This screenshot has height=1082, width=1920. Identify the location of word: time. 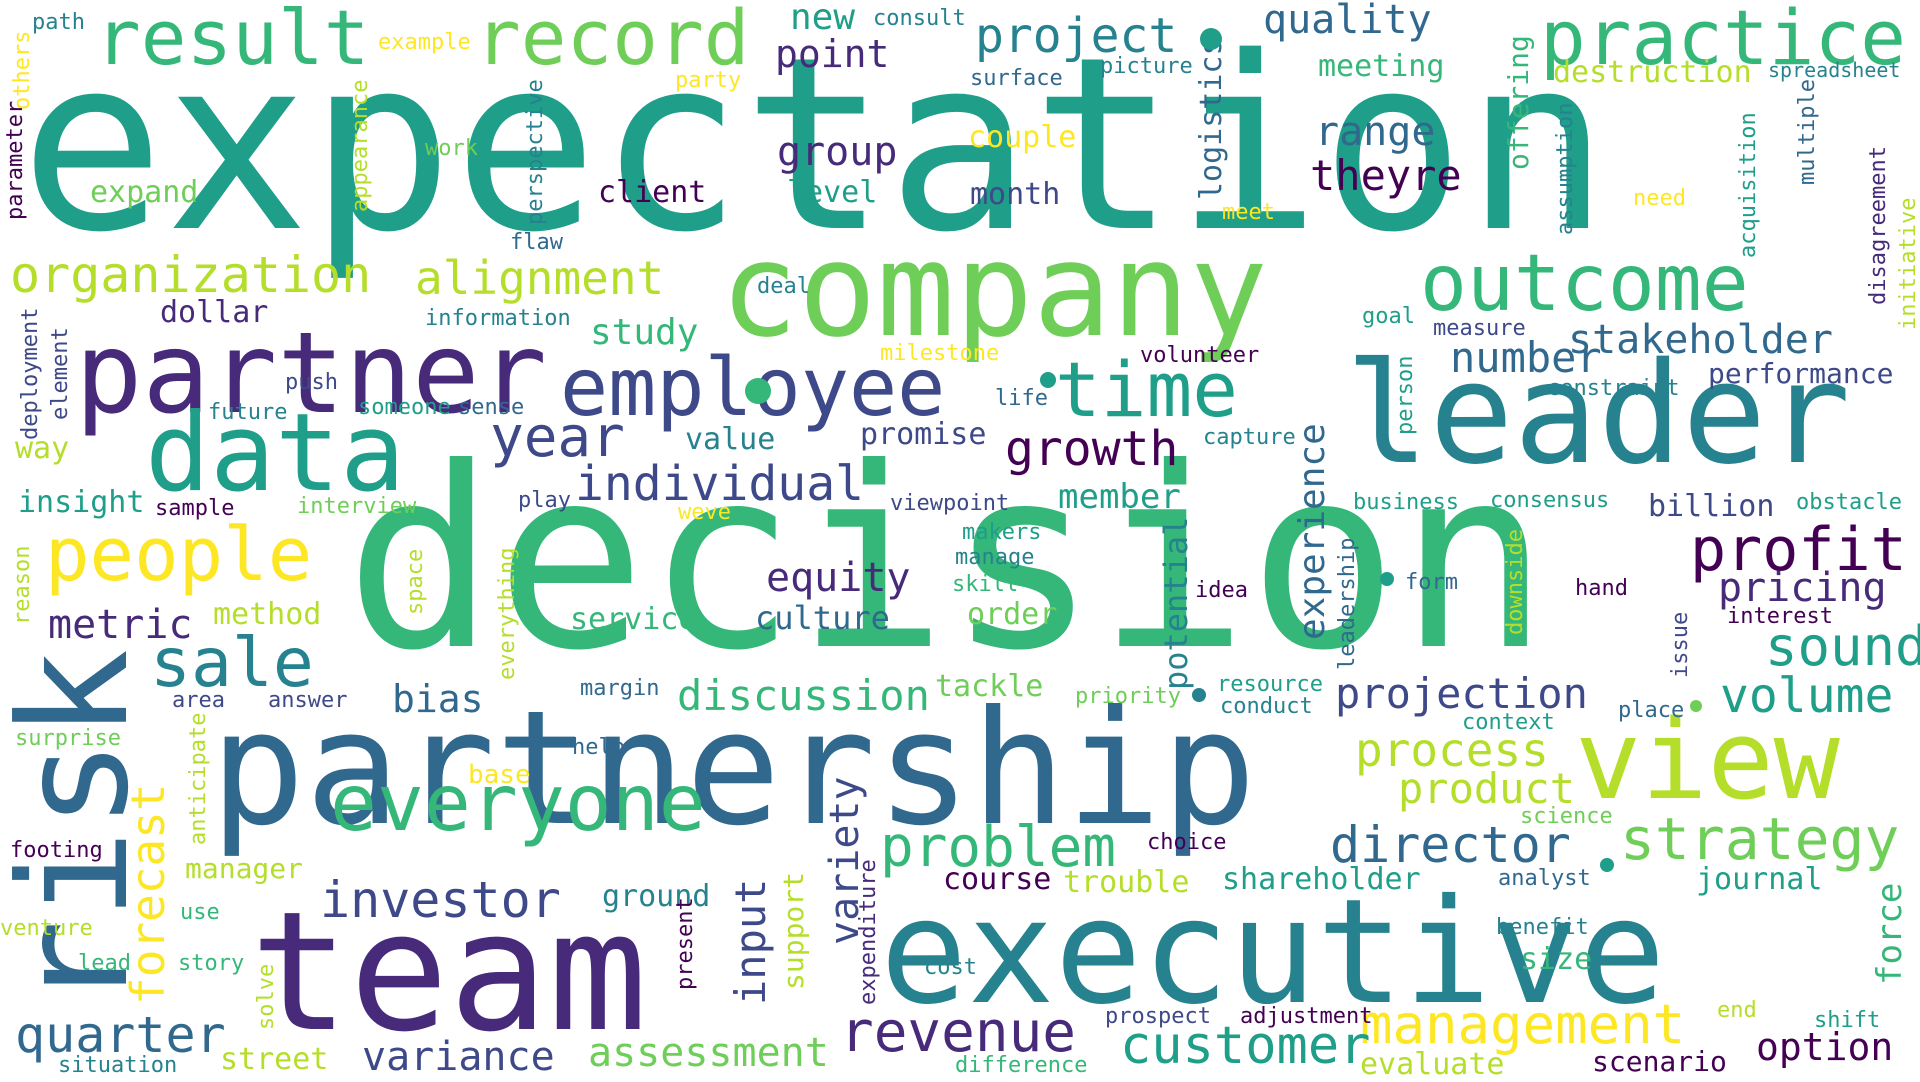
(1147, 389).